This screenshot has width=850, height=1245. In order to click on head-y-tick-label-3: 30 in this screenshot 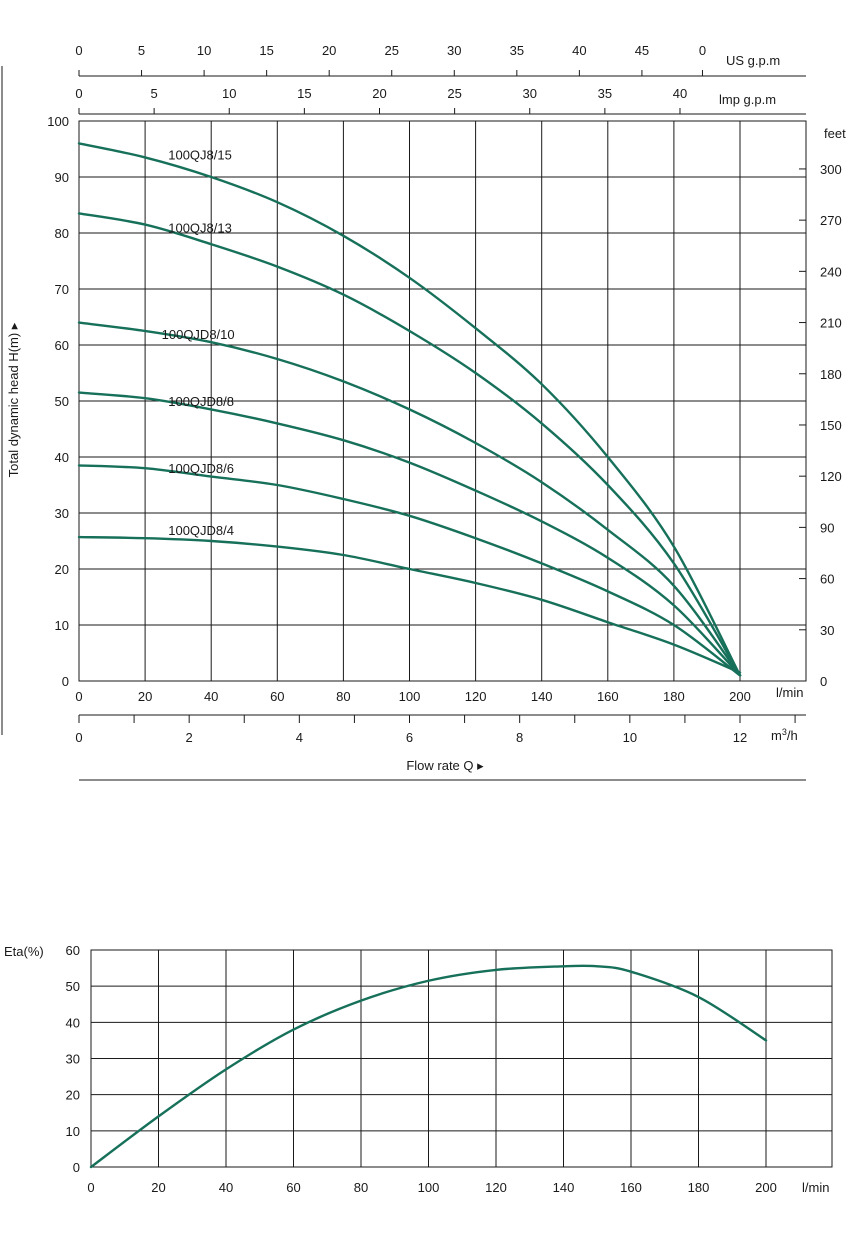, I will do `click(62, 513)`.